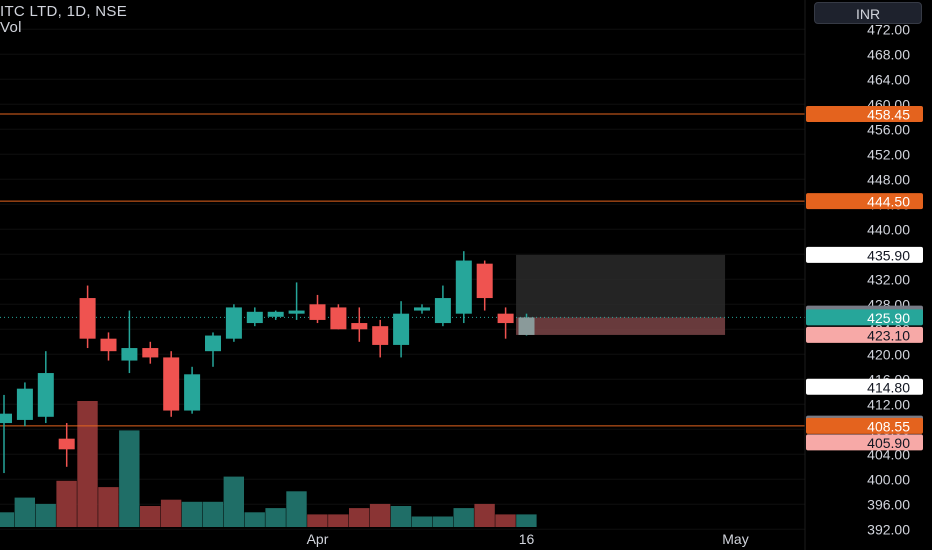 Image resolution: width=932 pixels, height=550 pixels. What do you see at coordinates (888, 114) in the screenshot?
I see `price-label: 458.45` at bounding box center [888, 114].